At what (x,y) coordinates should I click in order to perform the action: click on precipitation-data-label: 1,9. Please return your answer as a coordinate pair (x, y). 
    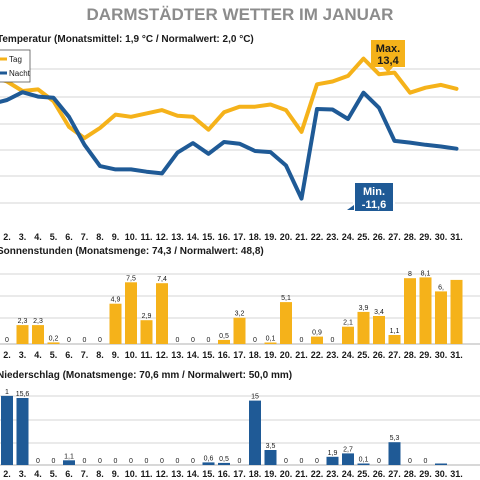
    Looking at the image, I should click on (333, 453).